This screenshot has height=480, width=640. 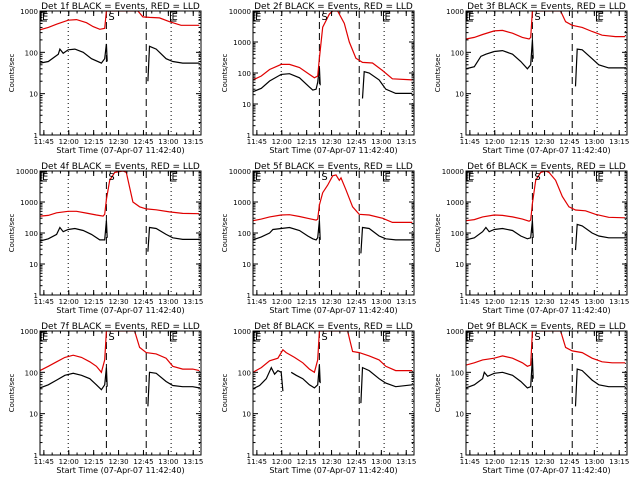 What do you see at coordinates (120, 167) in the screenshot?
I see `chart-title: Det 4f BLACK = Events, RED = LLD` at bounding box center [120, 167].